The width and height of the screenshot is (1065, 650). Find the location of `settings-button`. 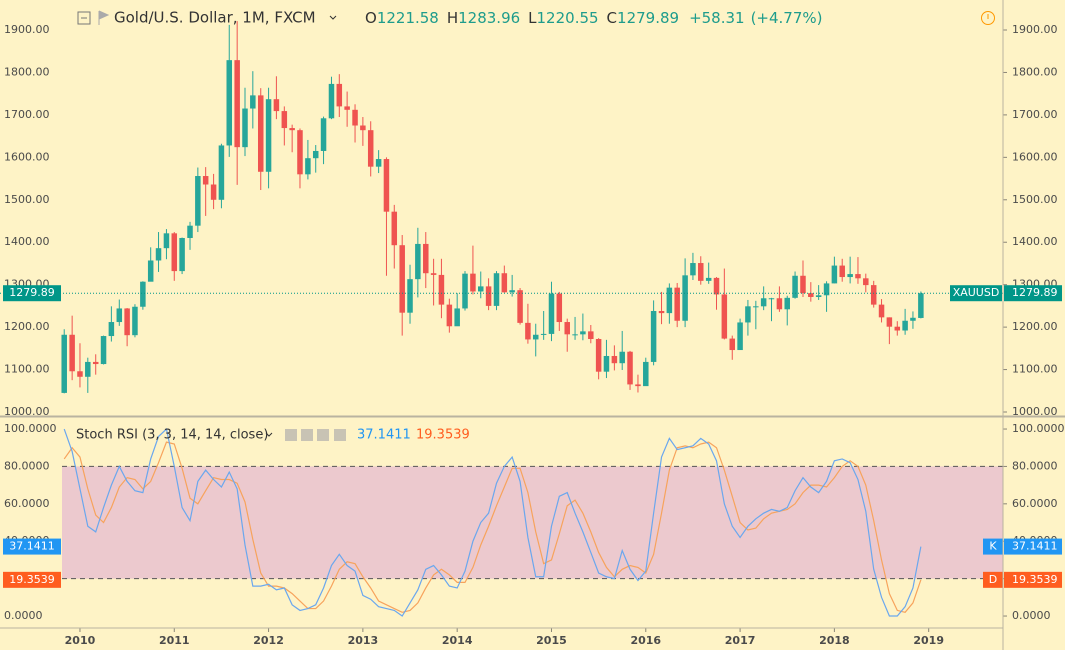

settings-button is located at coordinates (307, 435).